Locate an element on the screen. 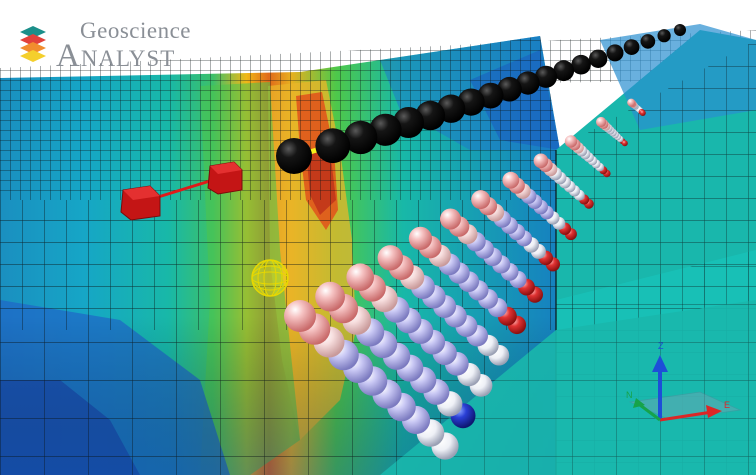 The width and height of the screenshot is (756, 475). target-marker is located at coordinates (270, 278).